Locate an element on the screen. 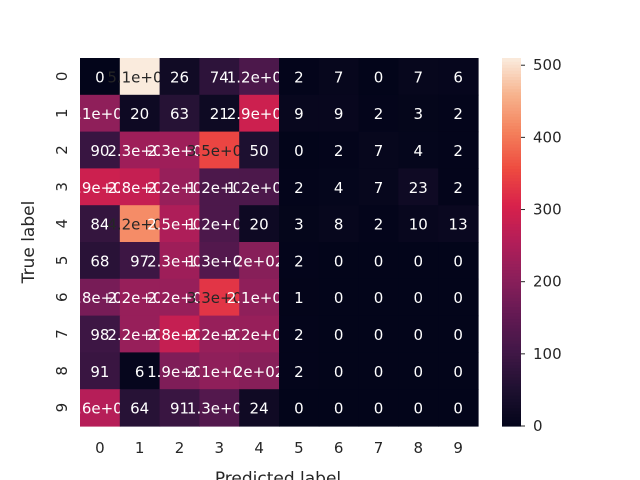 The image size is (640, 480). cell-value-label: 1.9e+02 is located at coordinates (179, 372).